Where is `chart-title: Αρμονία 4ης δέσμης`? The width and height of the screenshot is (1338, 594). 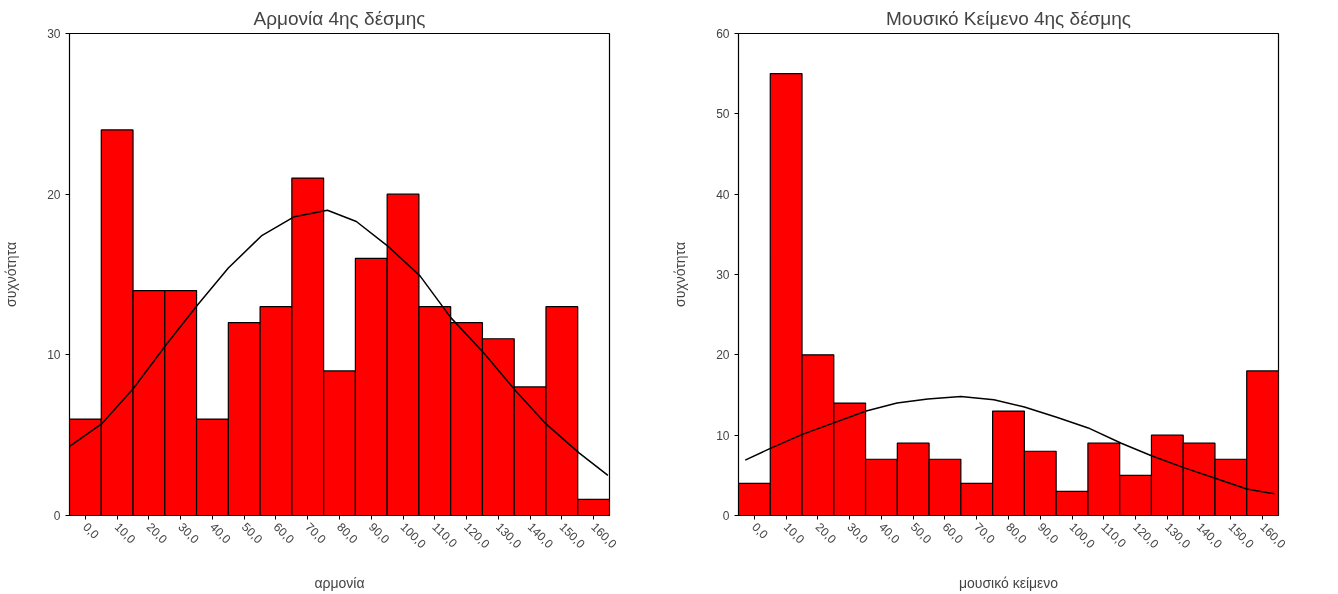 chart-title: Αρμονία 4ης δέσμης is located at coordinates (339, 18).